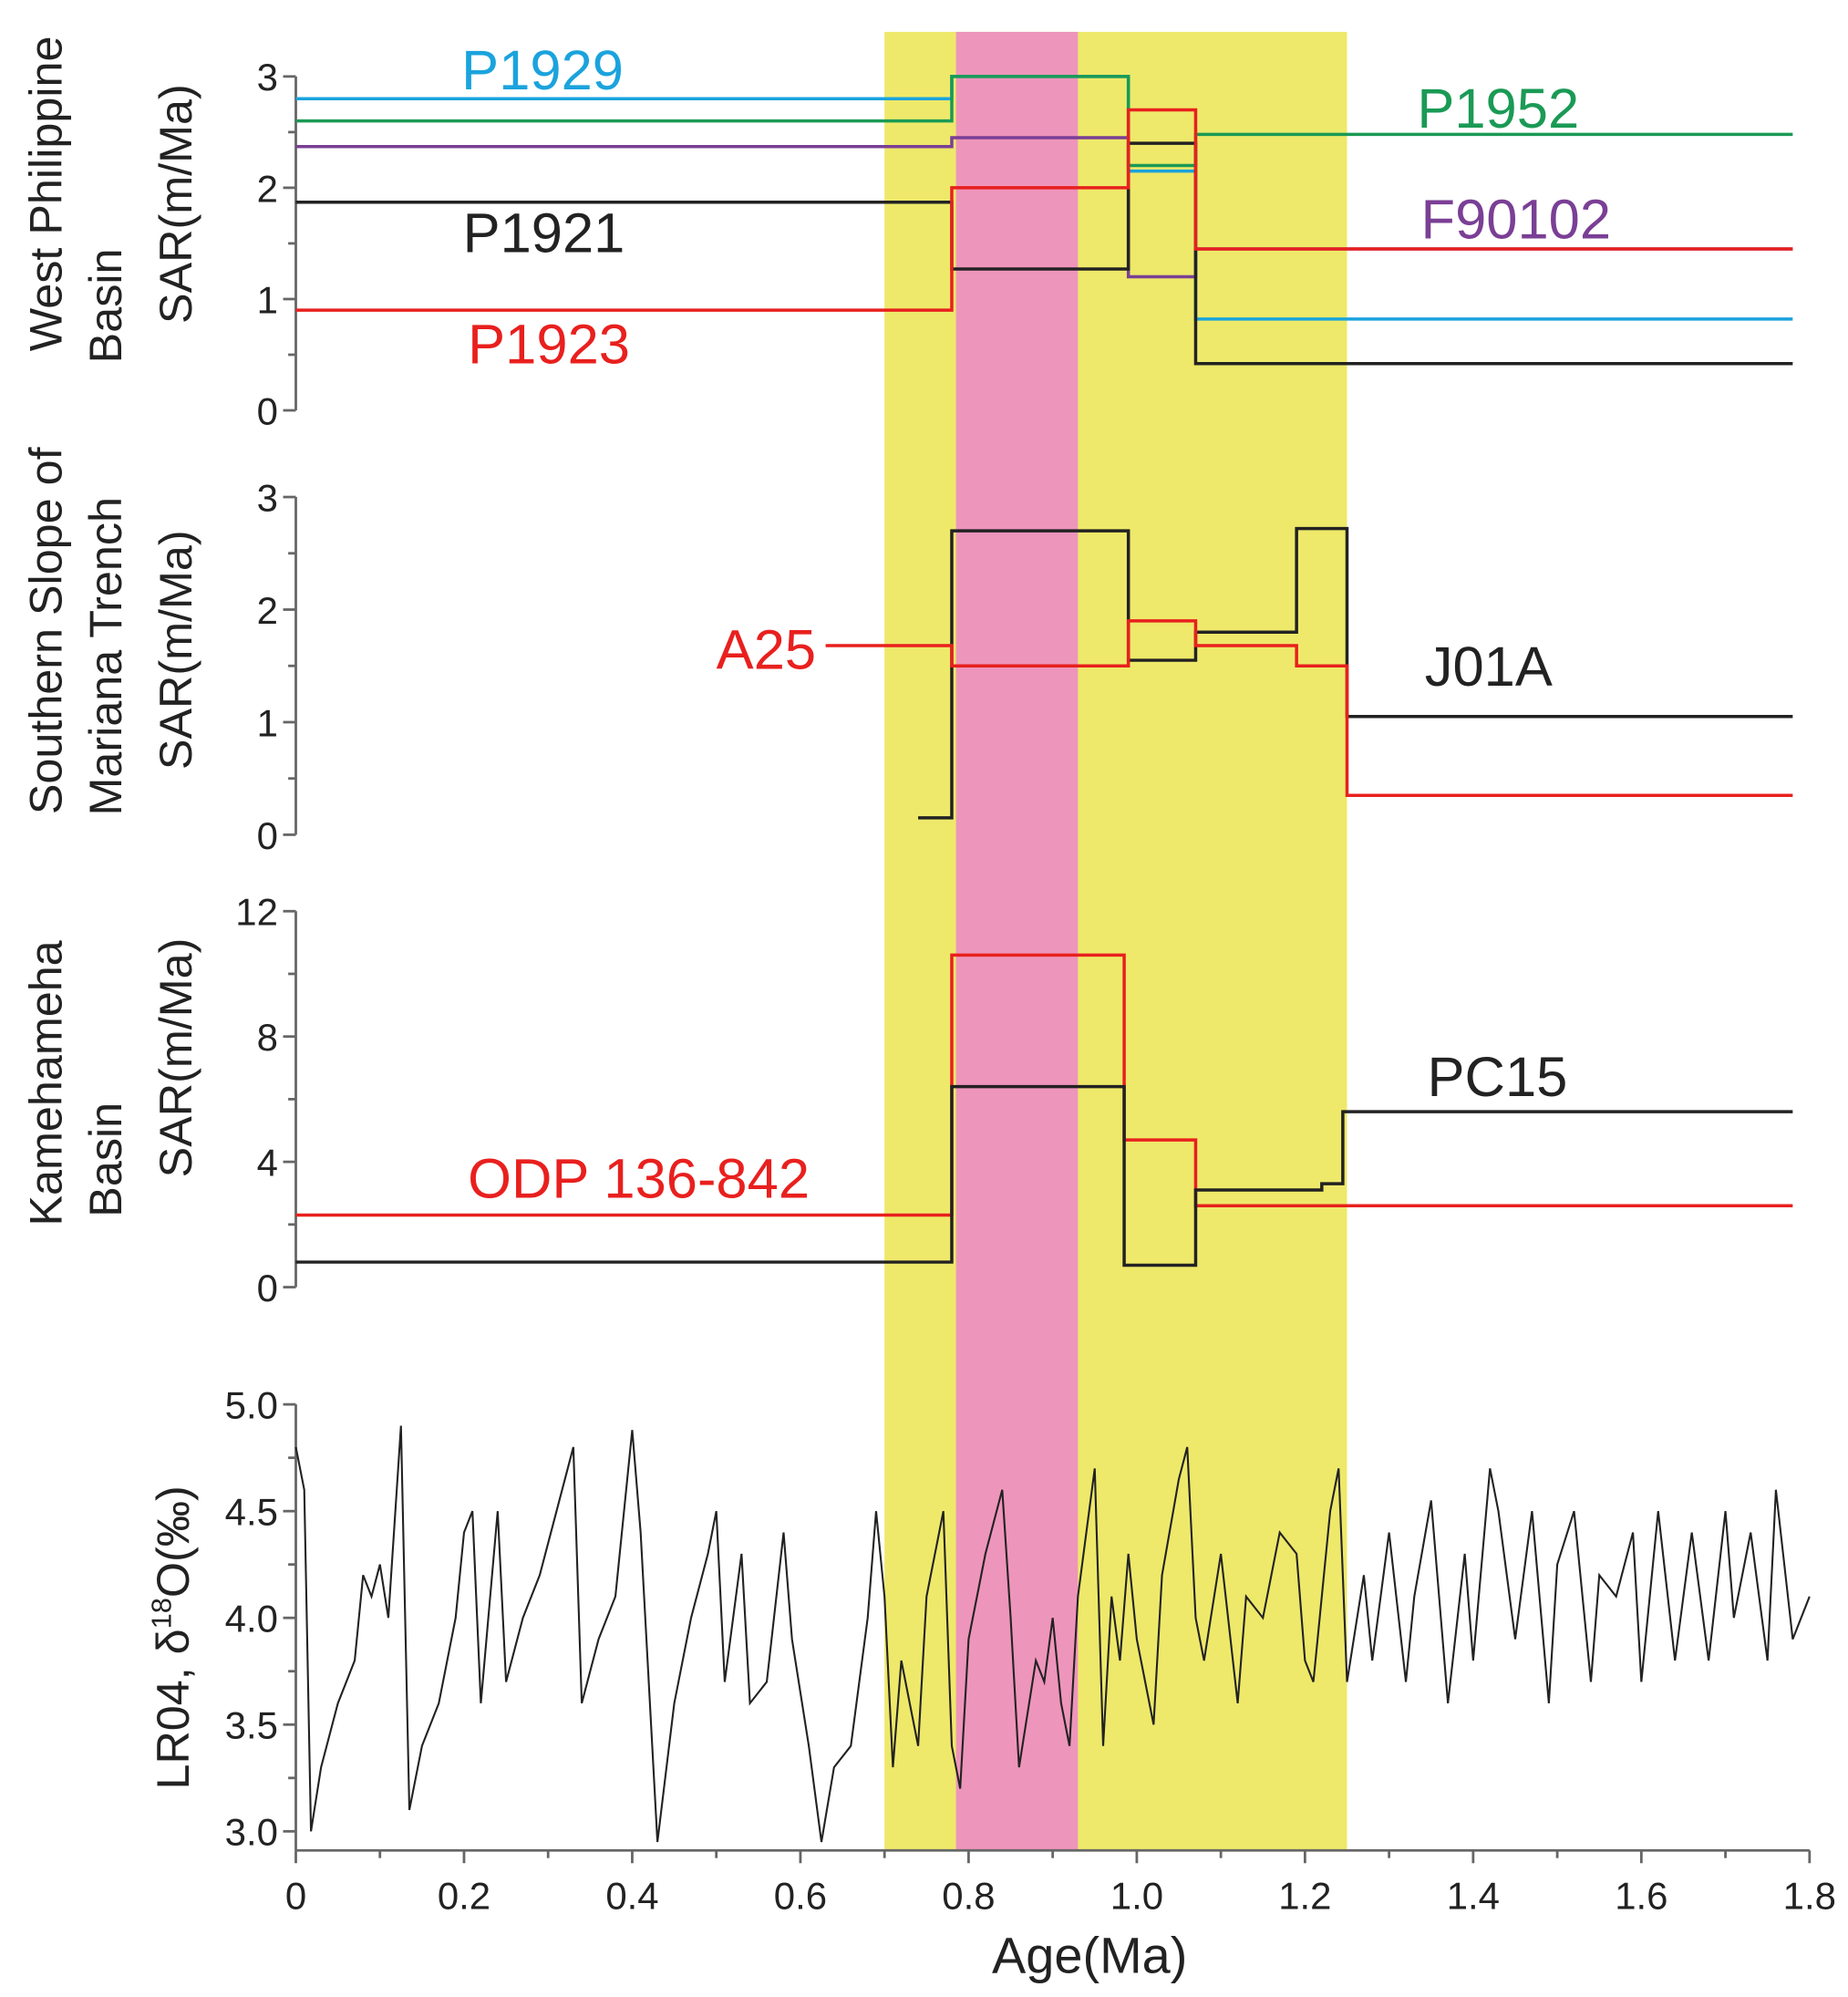 This screenshot has height=1997, width=1848. Describe the element at coordinates (1498, 109) in the screenshot. I see `label-p1952: P1952` at that location.